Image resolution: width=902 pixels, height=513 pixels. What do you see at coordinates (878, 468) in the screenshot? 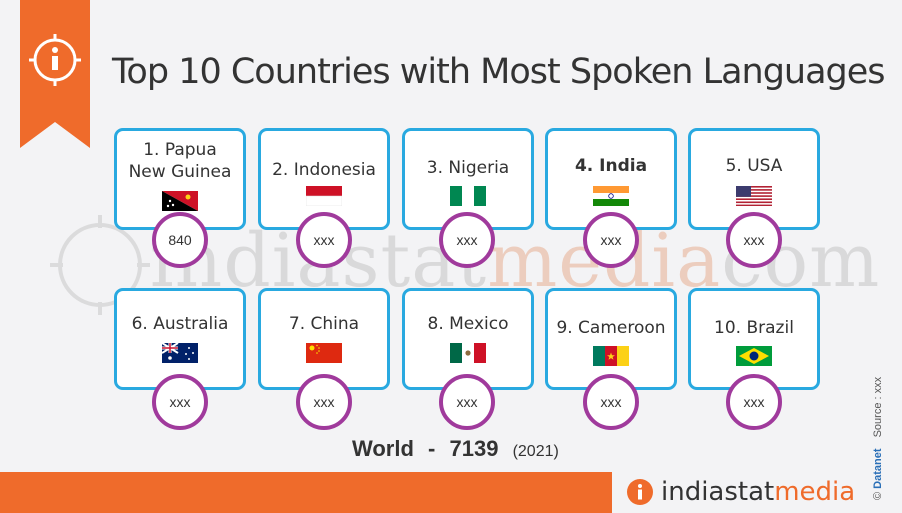
I see `datanet-label: Datanet` at bounding box center [878, 468].